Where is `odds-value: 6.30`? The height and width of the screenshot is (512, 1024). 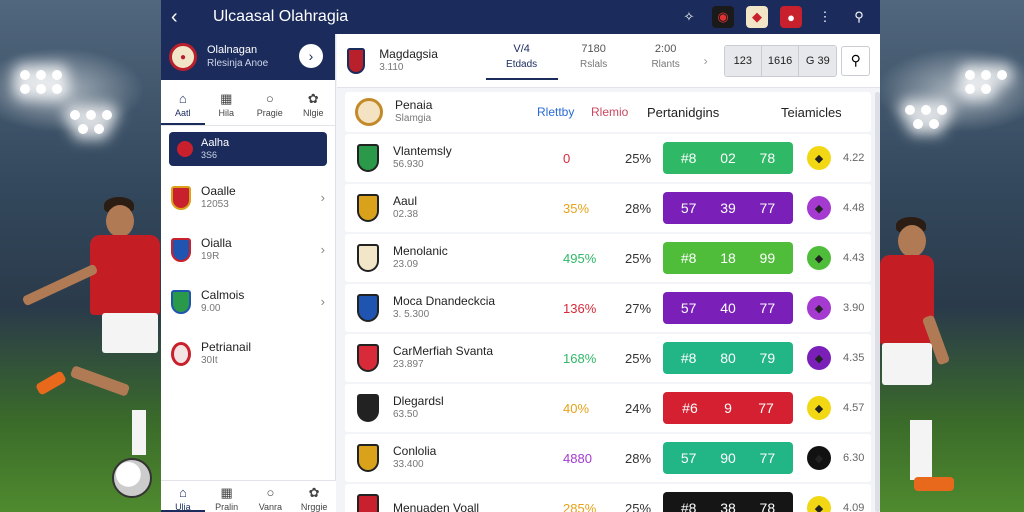
odds-value: 6.30 is located at coordinates (854, 458).